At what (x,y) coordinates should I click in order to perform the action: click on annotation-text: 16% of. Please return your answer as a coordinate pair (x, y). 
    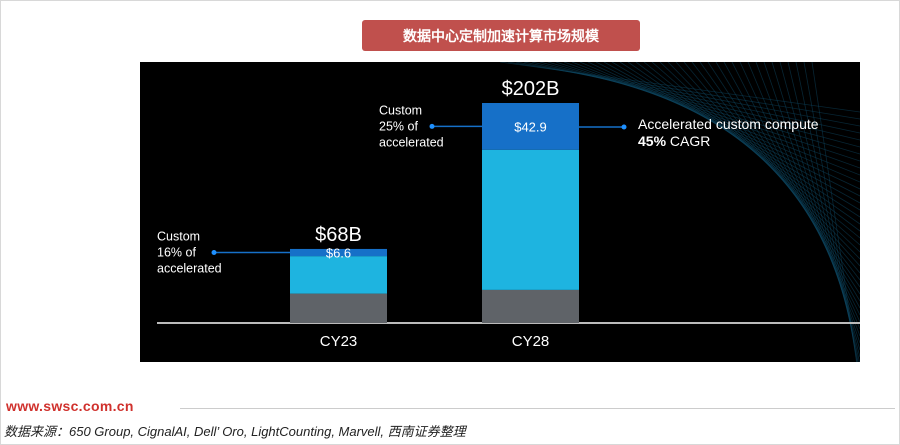
    Looking at the image, I should click on (176, 253).